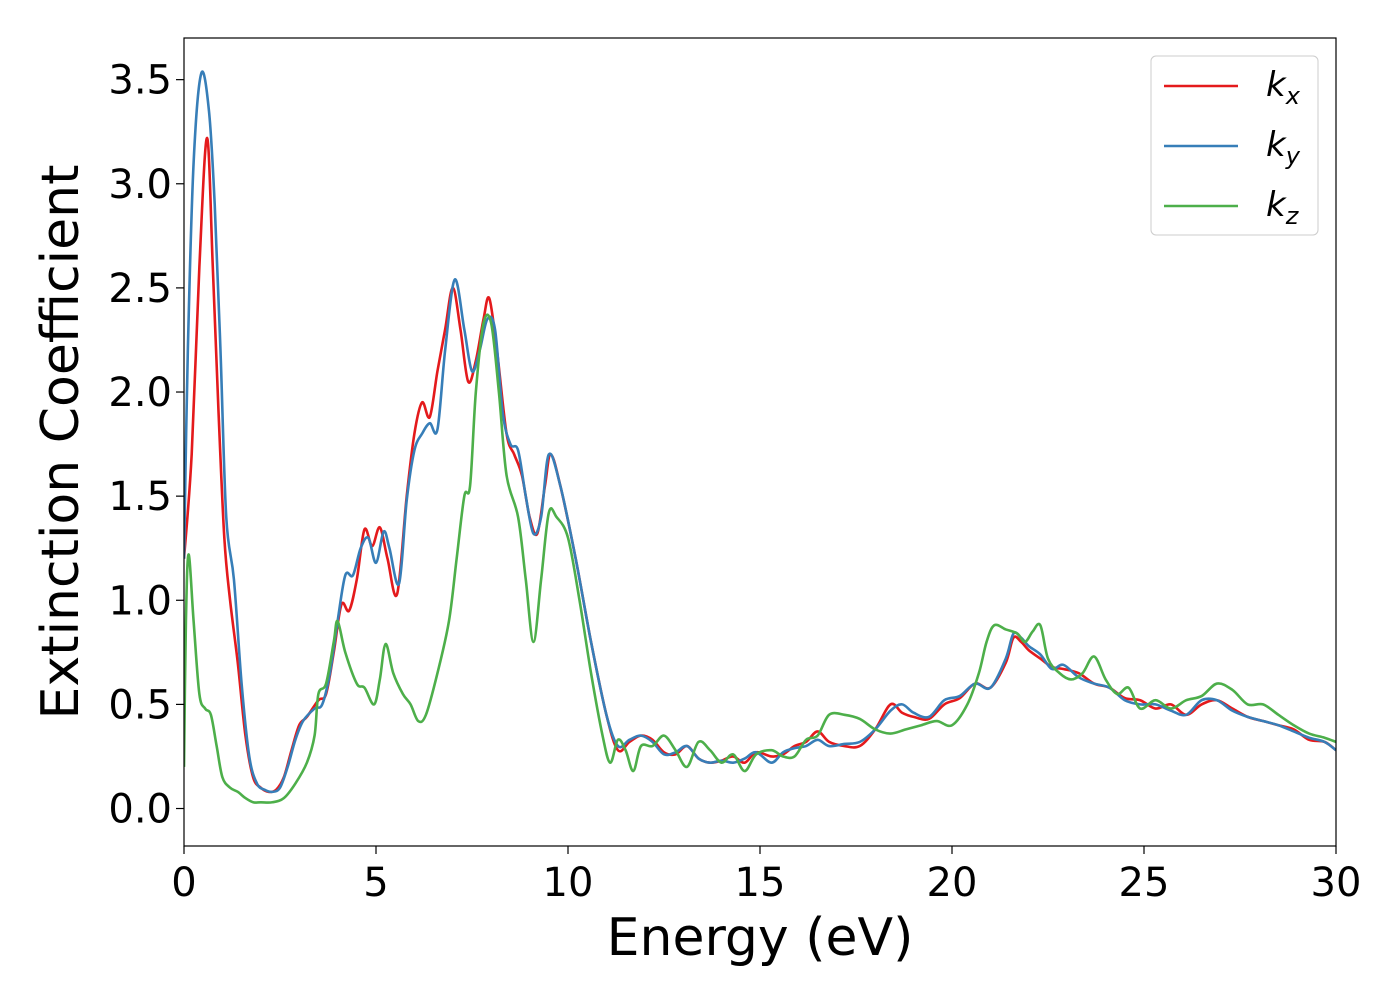 The height and width of the screenshot is (1000, 1400). What do you see at coordinates (760, 883) in the screenshot?
I see `x-tick-label: 15` at bounding box center [760, 883].